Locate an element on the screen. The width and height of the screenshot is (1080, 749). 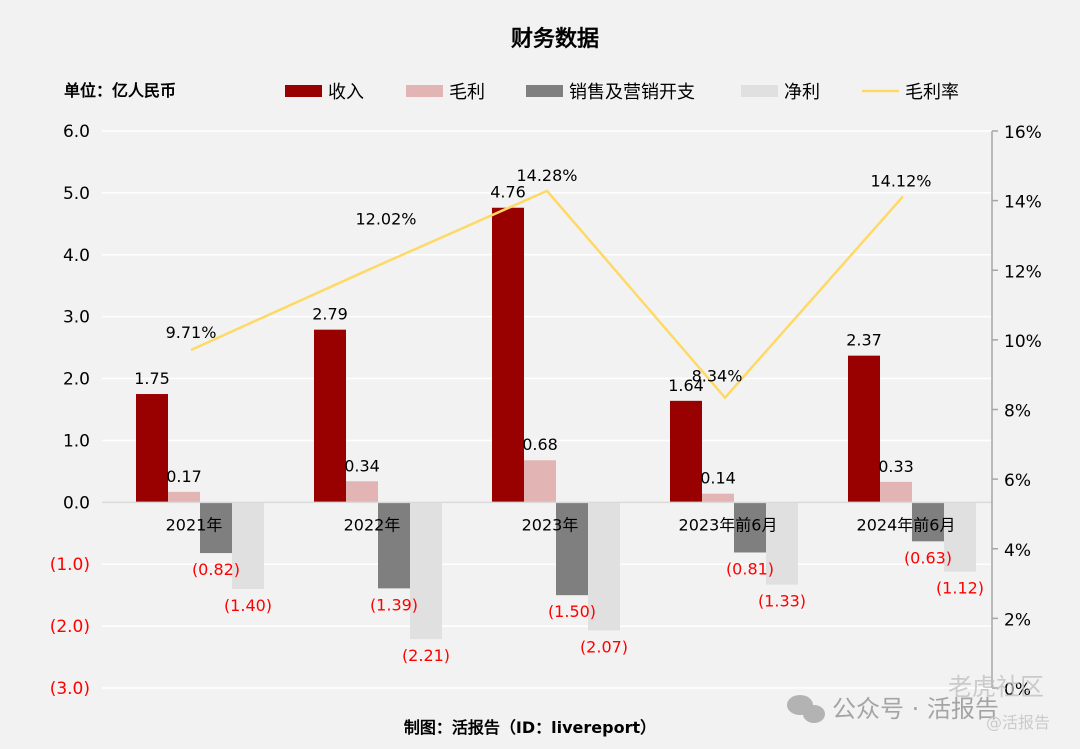
bar-value-label: 0.17 is located at coordinates (184, 476).